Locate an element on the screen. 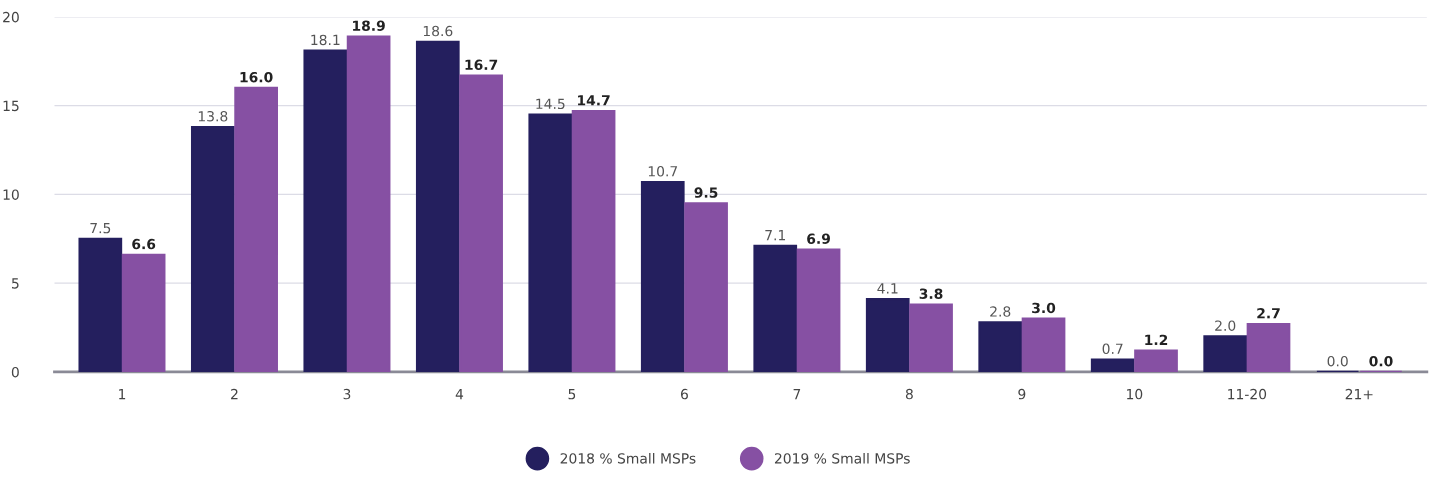 This screenshot has width=1434, height=483. data-label: 16.0 is located at coordinates (256, 77).